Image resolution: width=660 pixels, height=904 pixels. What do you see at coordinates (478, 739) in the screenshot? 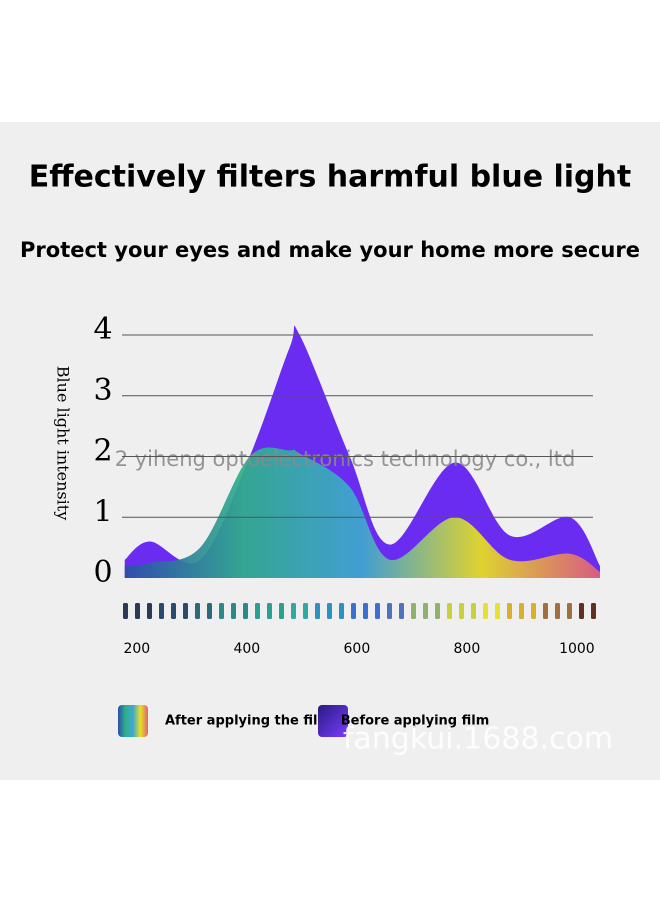
I see `watermark: fangkui.1688.com` at bounding box center [478, 739].